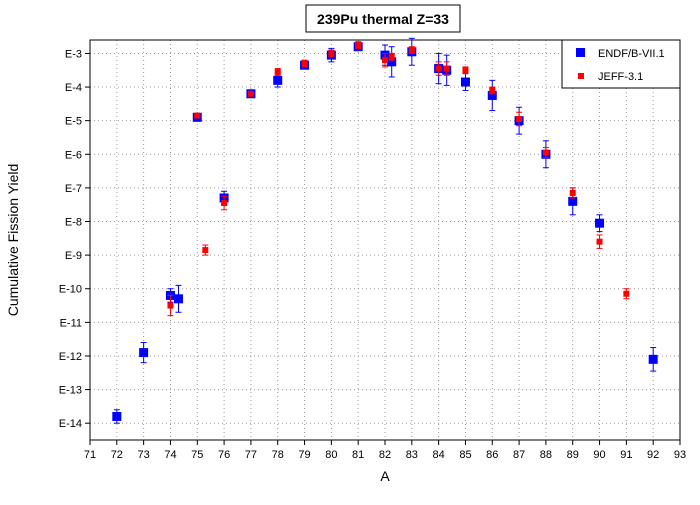 This screenshot has width=700, height=505. Describe the element at coordinates (331, 455) in the screenshot. I see `x-tick-label: 80` at that location.